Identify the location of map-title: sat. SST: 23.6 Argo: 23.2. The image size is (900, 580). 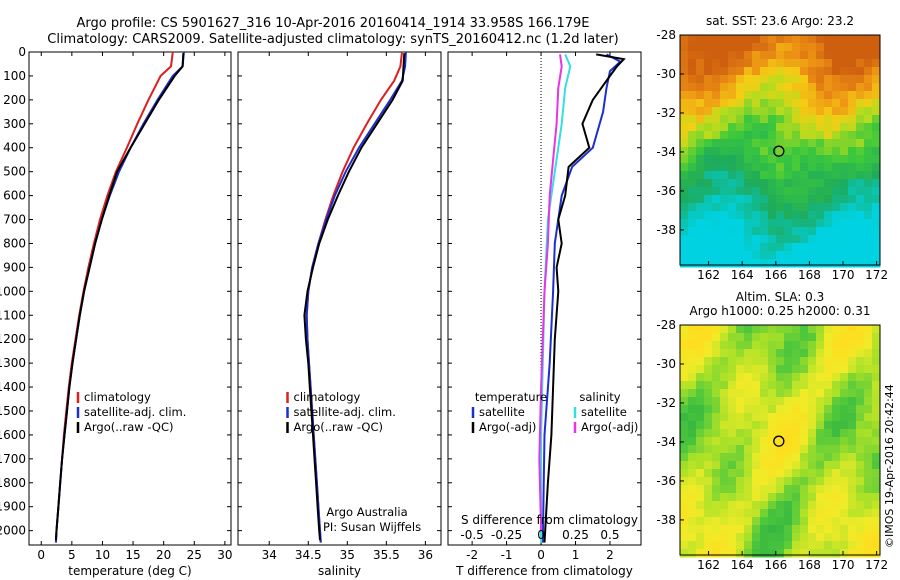
(780, 21).